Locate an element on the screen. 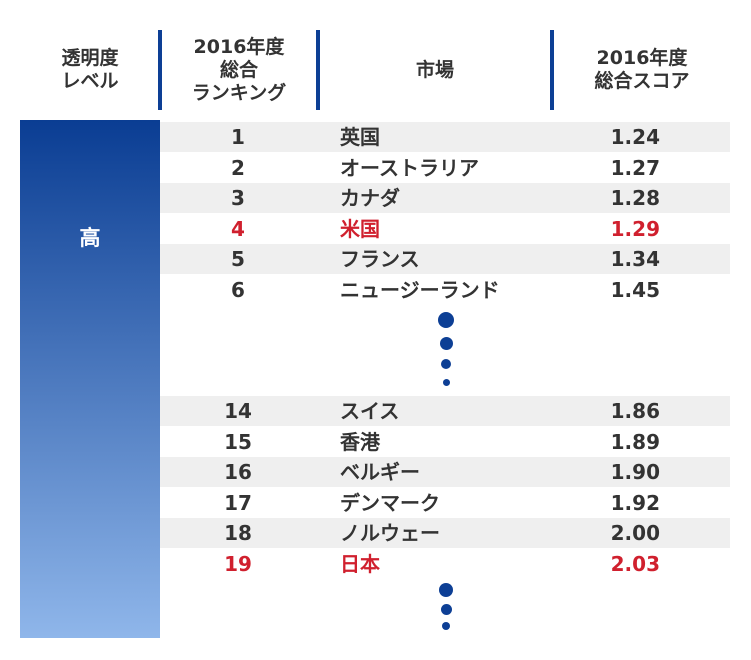 The width and height of the screenshot is (751, 660). header-line: ランキング is located at coordinates (239, 92).